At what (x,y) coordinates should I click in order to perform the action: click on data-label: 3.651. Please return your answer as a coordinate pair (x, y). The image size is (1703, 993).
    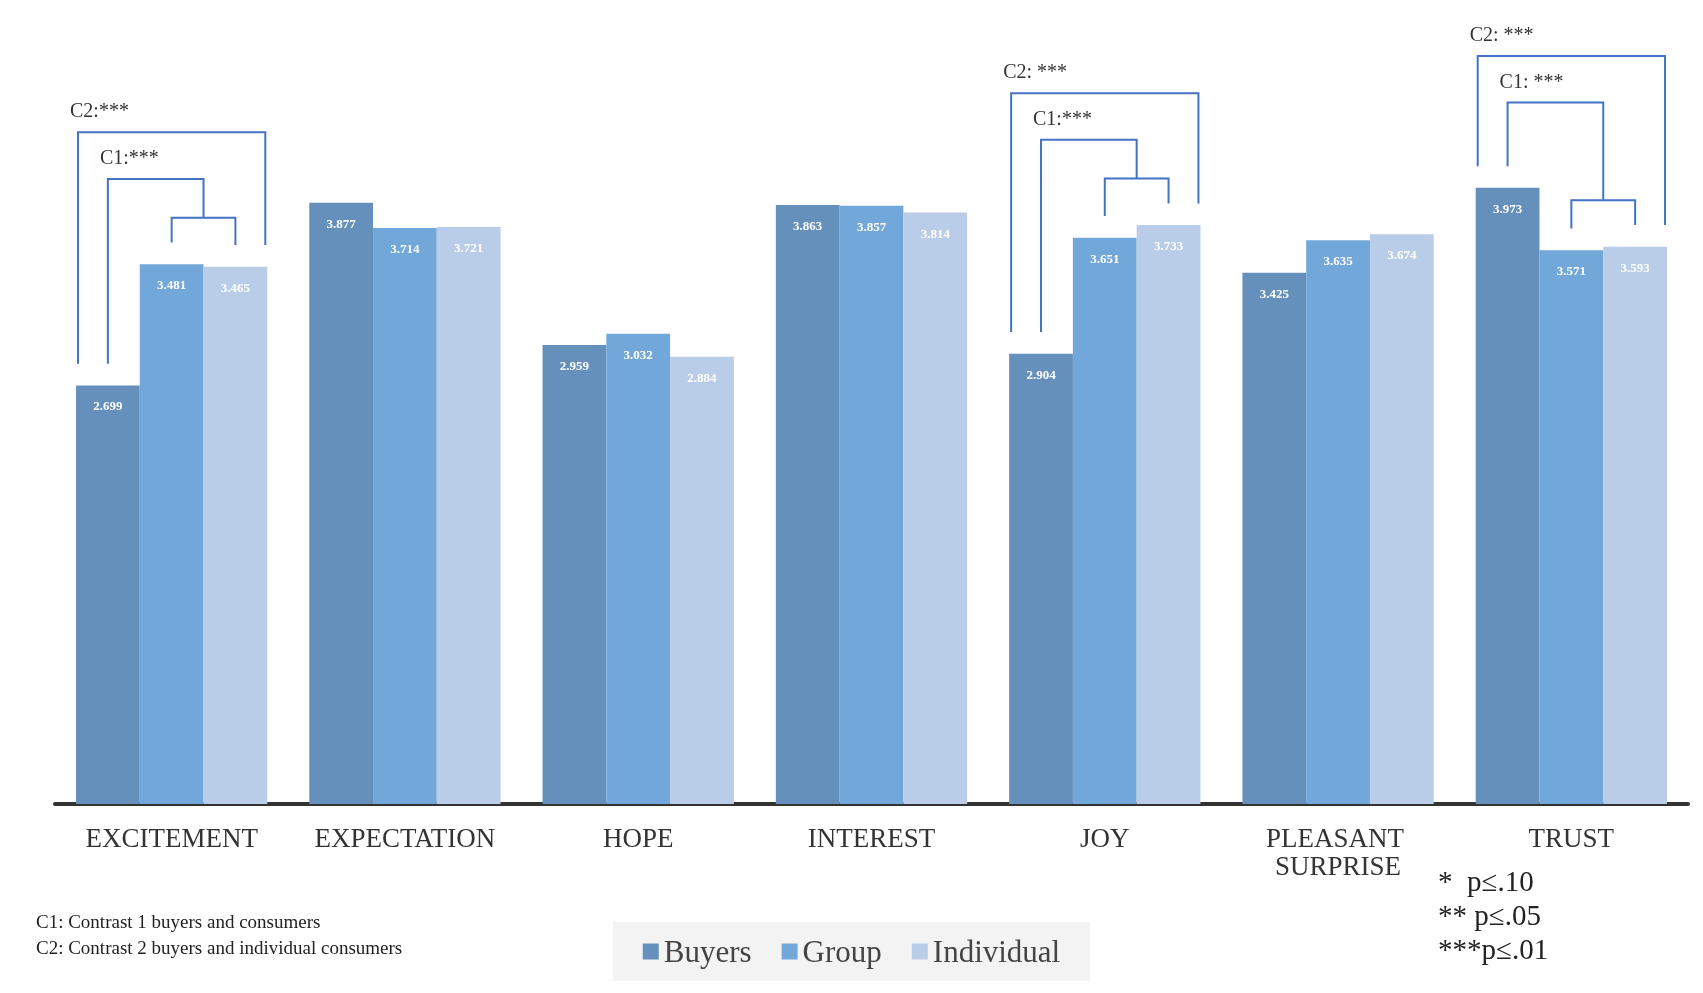
    Looking at the image, I should click on (1105, 258).